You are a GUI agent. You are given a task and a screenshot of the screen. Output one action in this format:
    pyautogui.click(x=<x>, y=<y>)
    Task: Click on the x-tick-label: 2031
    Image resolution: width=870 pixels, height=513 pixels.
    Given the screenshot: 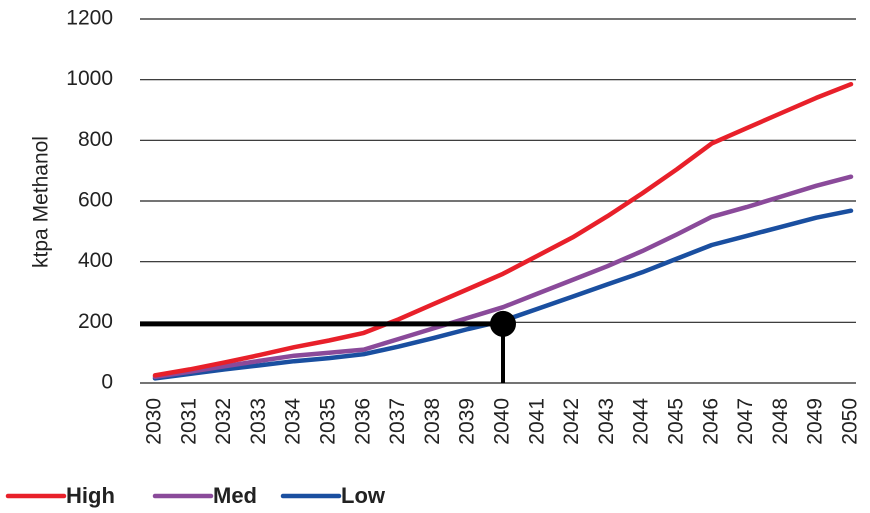 What is the action you would take?
    pyautogui.click(x=188, y=421)
    